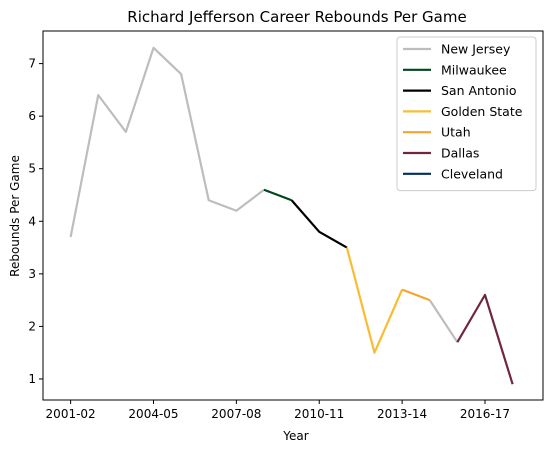 This screenshot has width=557, height=458. I want to click on legend-label: Utah, so click(456, 132).